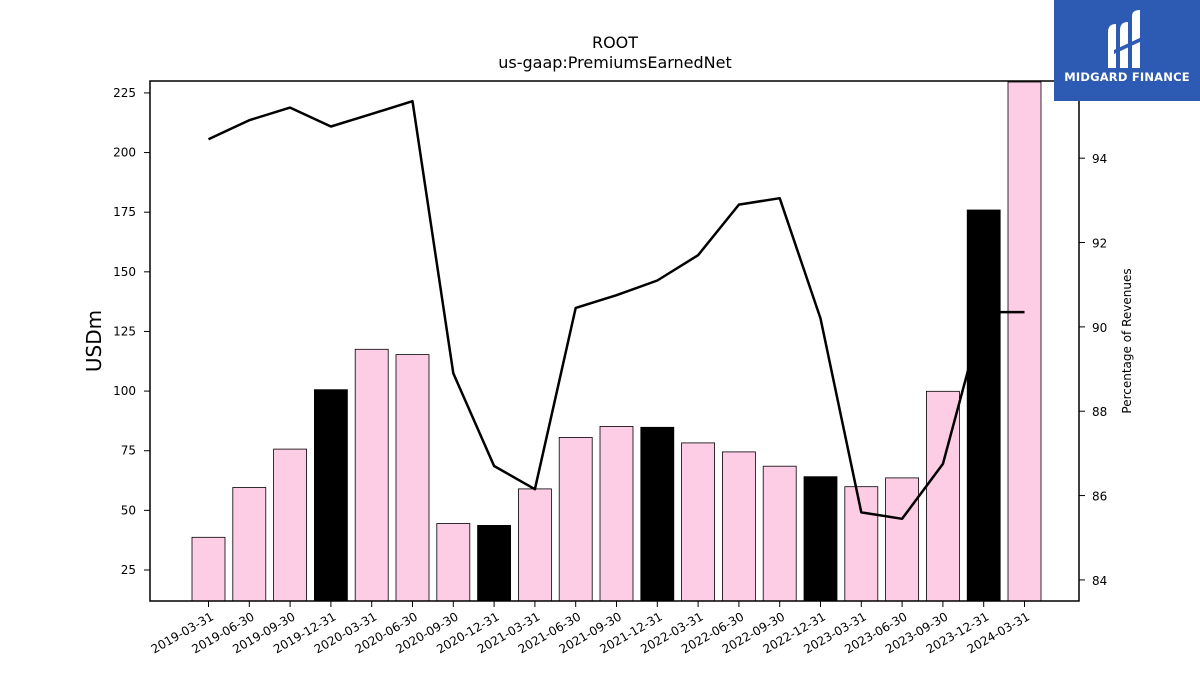 This screenshot has width=1200, height=675. Describe the element at coordinates (1099, 328) in the screenshot. I see `y2-tick-label: 90` at that location.